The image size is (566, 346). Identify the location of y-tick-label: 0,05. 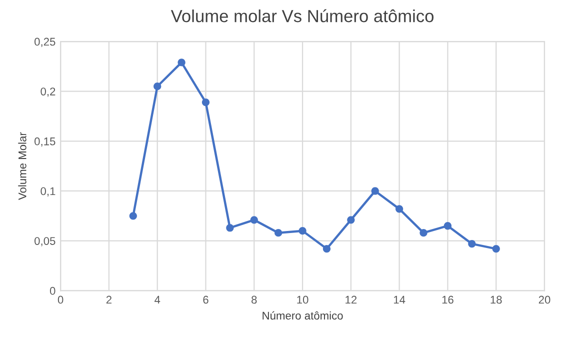
(45, 241).